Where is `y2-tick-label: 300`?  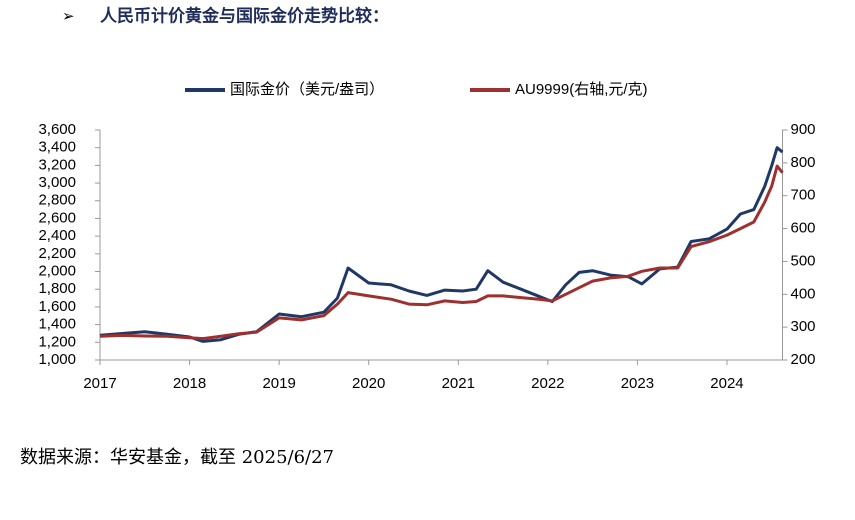 y2-tick-label: 300 is located at coordinates (803, 326).